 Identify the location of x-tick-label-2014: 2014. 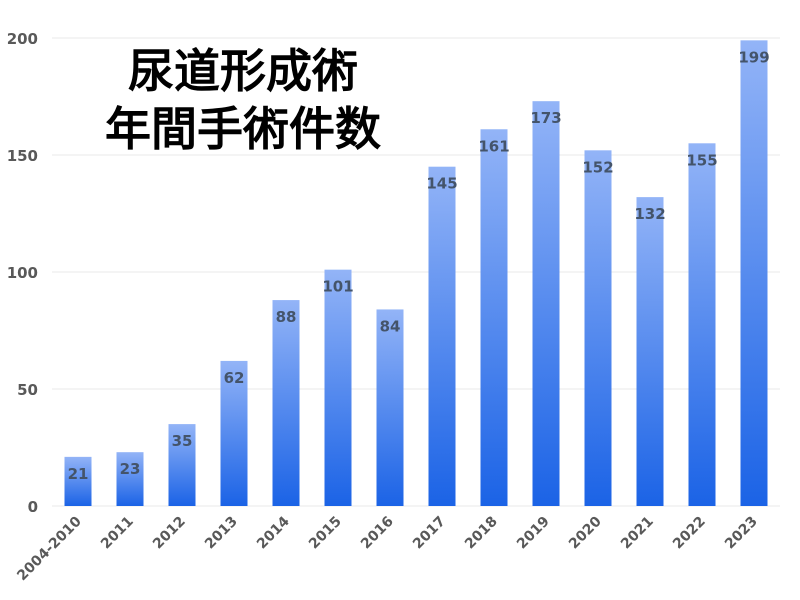
(273, 532).